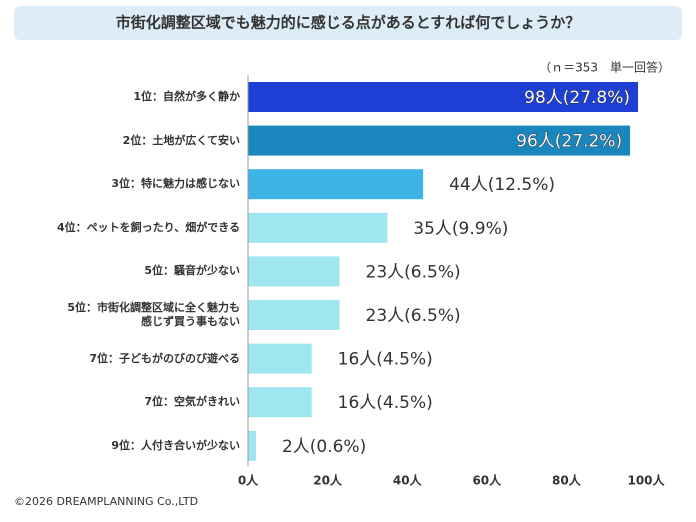  Describe the element at coordinates (567, 480) in the screenshot. I see `x-tick-label: 80人` at that location.